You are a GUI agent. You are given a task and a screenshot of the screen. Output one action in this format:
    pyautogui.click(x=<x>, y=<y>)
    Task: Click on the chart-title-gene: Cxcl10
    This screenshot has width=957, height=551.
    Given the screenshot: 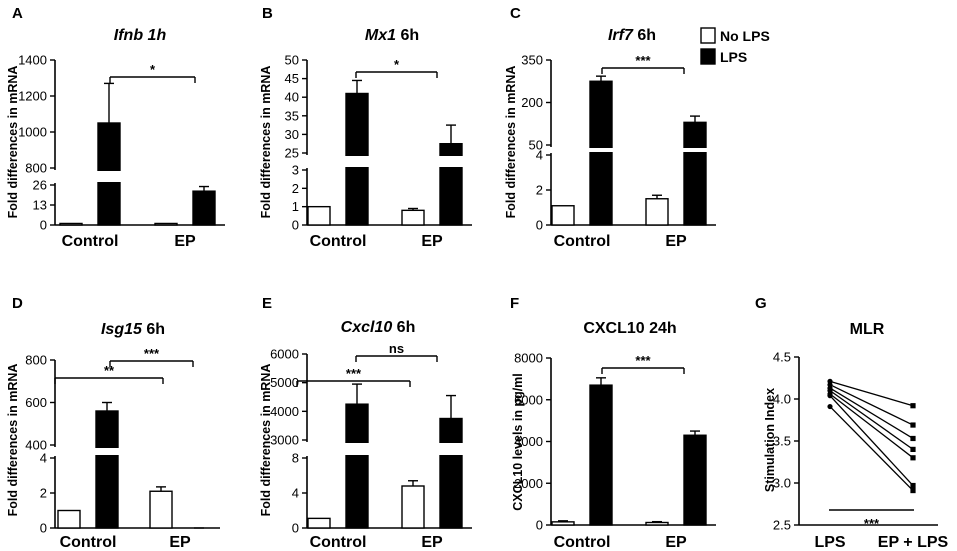 What is the action you would take?
    pyautogui.click(x=367, y=327)
    